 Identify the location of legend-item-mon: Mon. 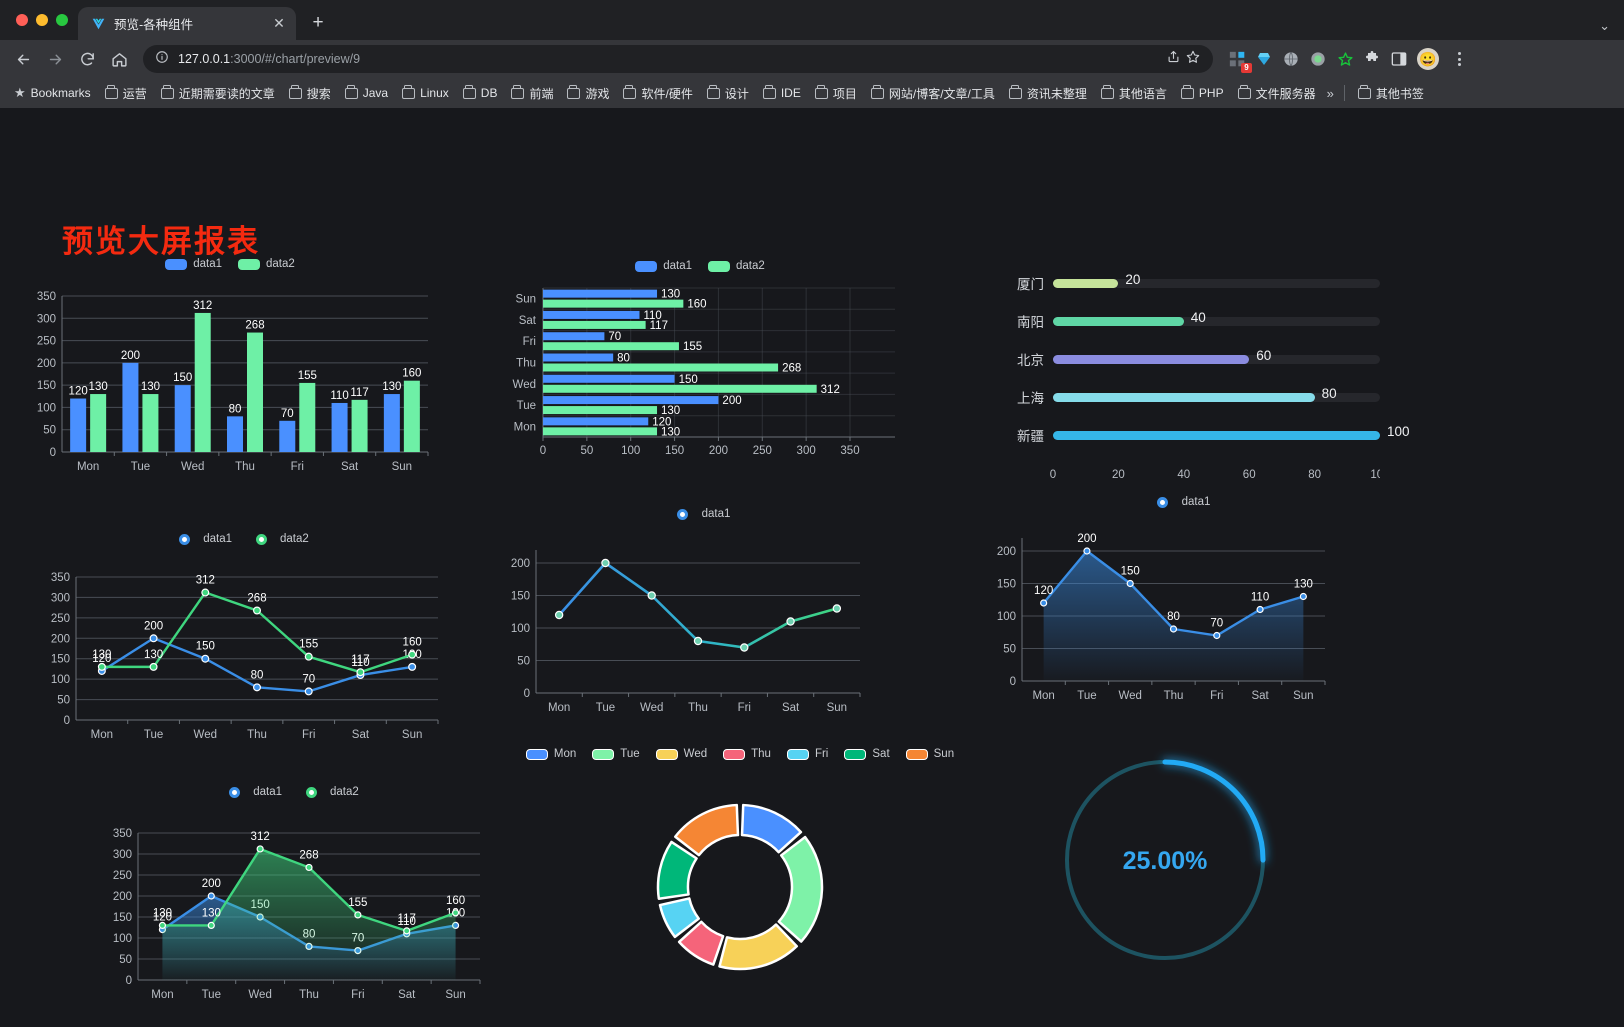
(550, 754).